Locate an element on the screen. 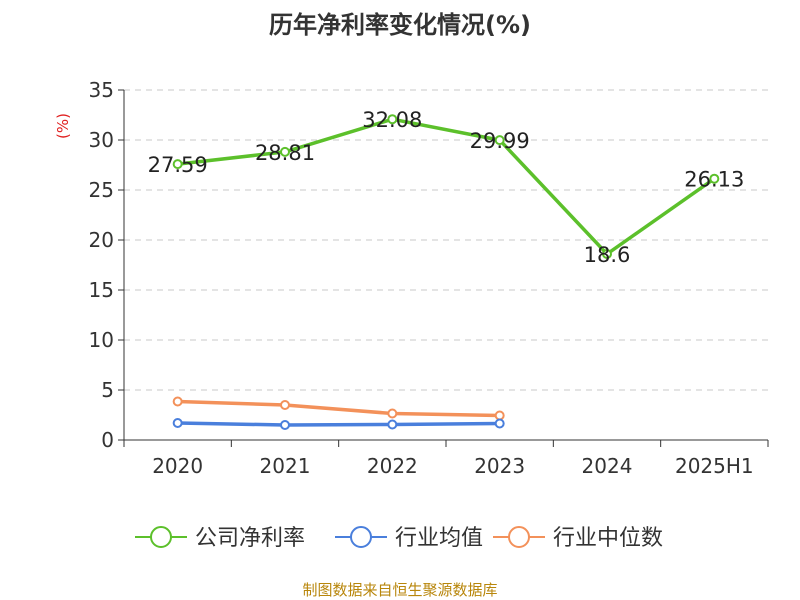 This screenshot has width=800, height=600. x-tick-label: 2021 is located at coordinates (285, 466).